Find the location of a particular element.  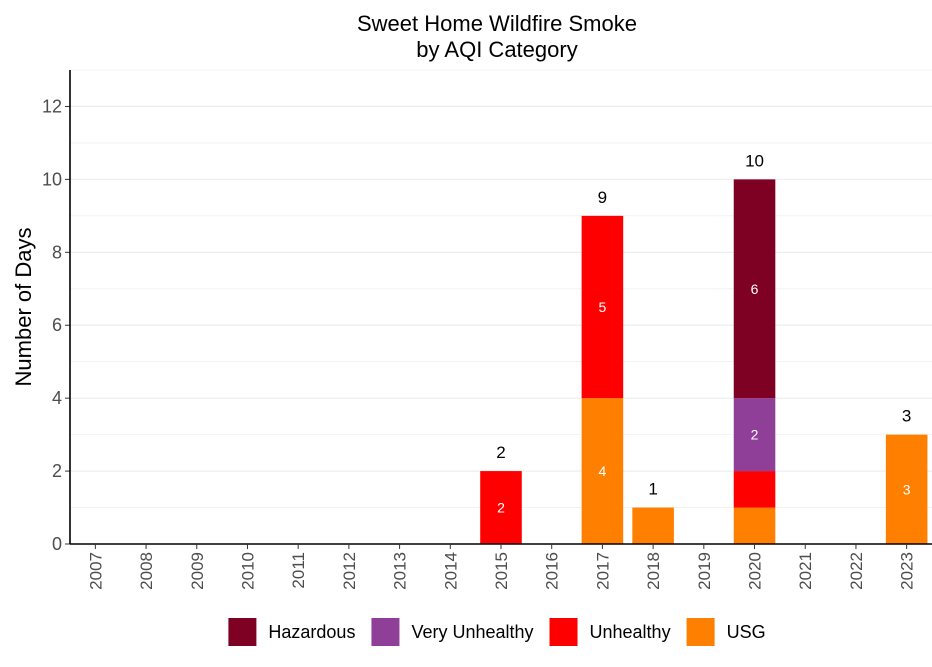

segment-value-label: 4 is located at coordinates (603, 471).